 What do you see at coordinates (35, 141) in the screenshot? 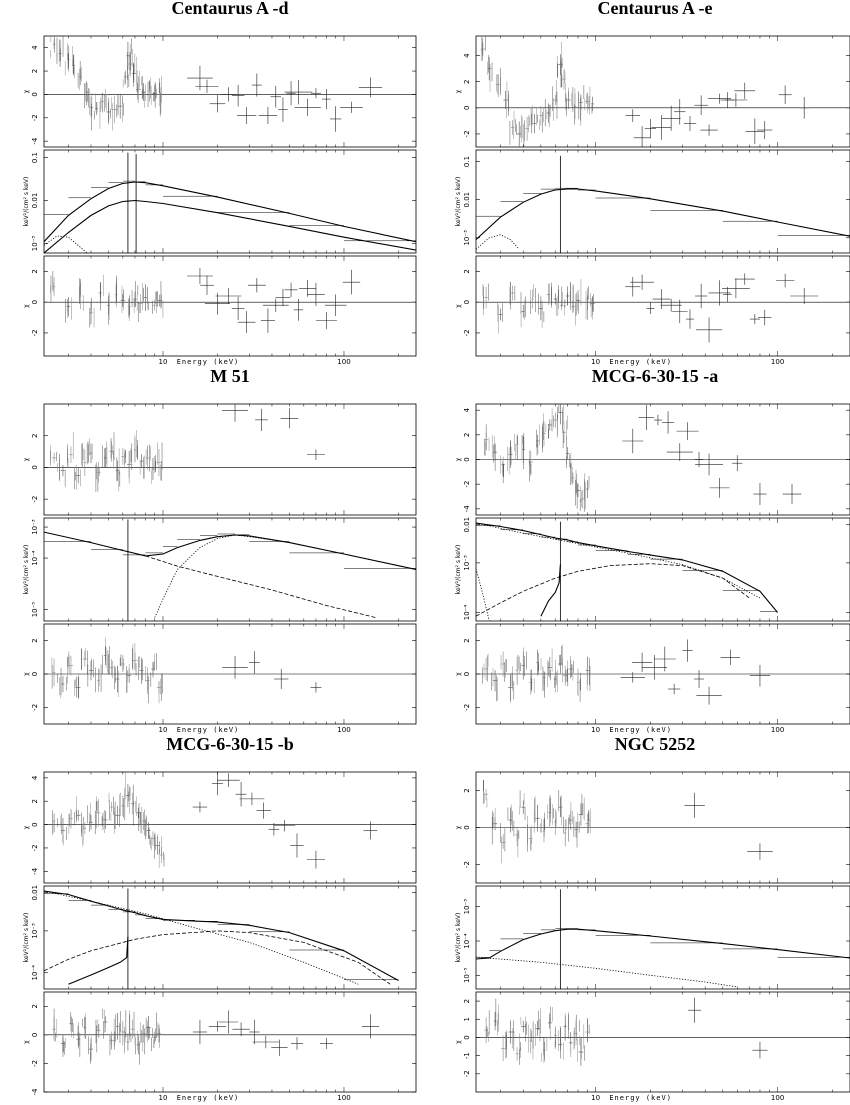
I see `y-tick-label: -4` at bounding box center [35, 141].